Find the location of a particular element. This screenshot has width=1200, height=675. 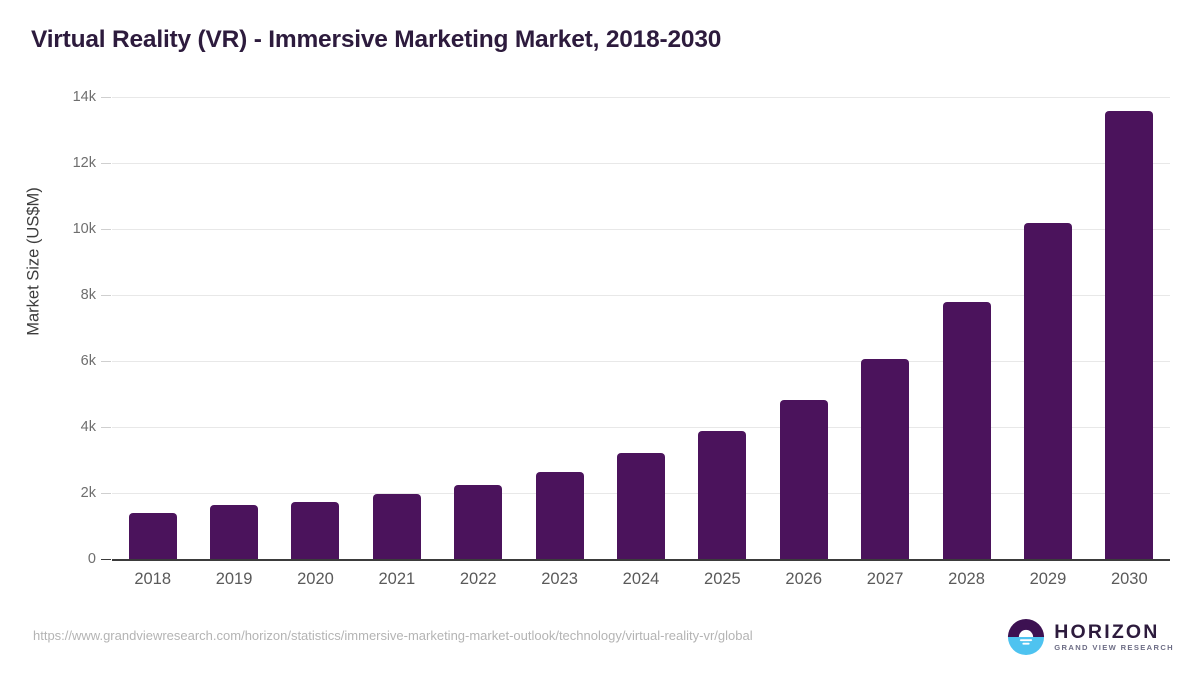

y-axis-title: Market Size (US$M) is located at coordinates (33, 261).